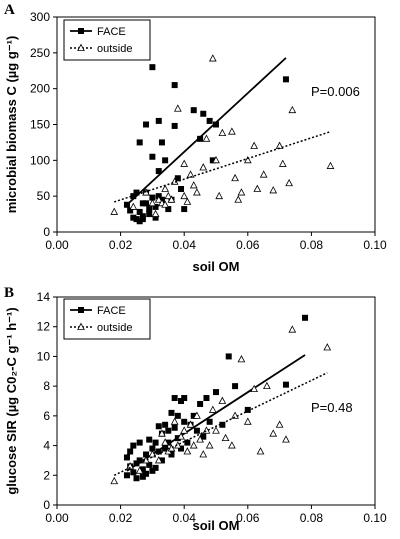 The height and width of the screenshot is (539, 400). I want to click on y-tick-label: 250, so click(40, 53).